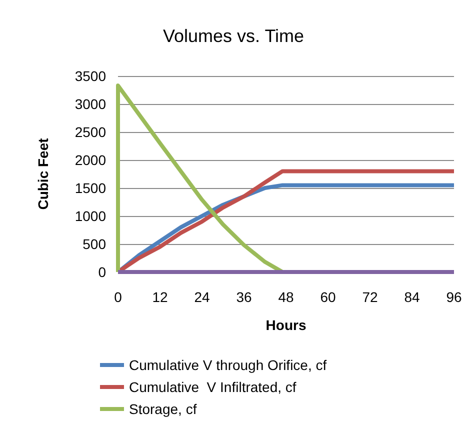 This screenshot has width=467, height=439. I want to click on x-tick-label: 12, so click(160, 297).